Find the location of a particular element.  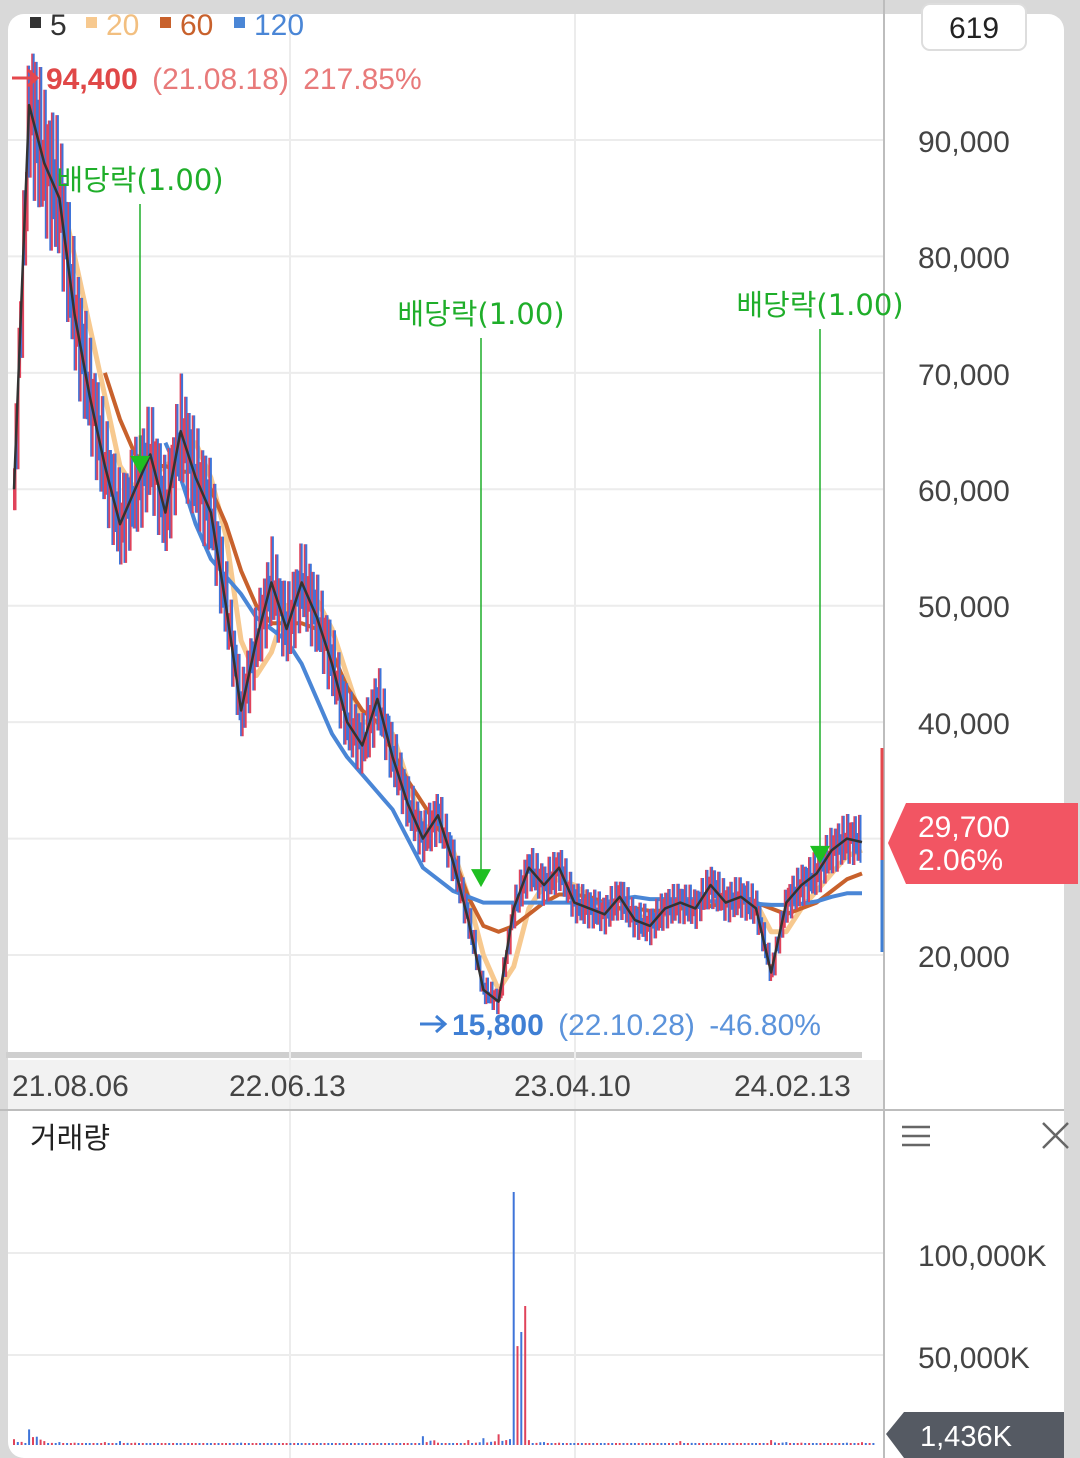

low-annotation: 15,800 (22.10.28) -46.80% is located at coordinates (620, 1025).